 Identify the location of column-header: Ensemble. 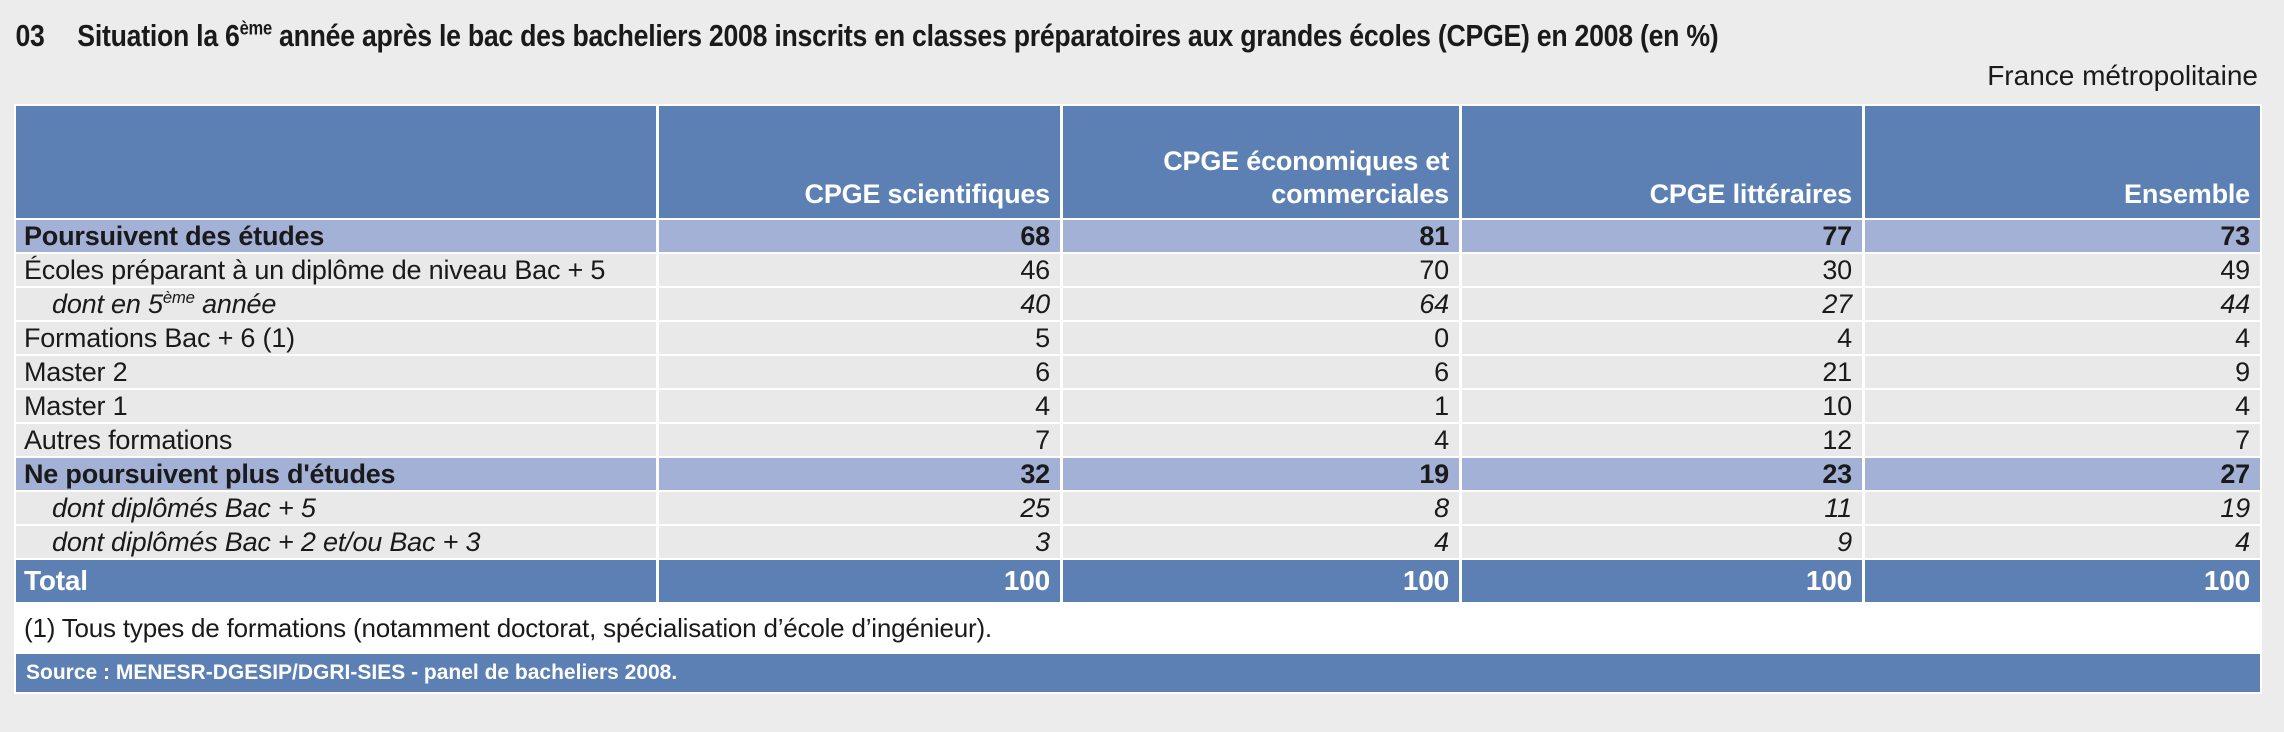
(2062, 162).